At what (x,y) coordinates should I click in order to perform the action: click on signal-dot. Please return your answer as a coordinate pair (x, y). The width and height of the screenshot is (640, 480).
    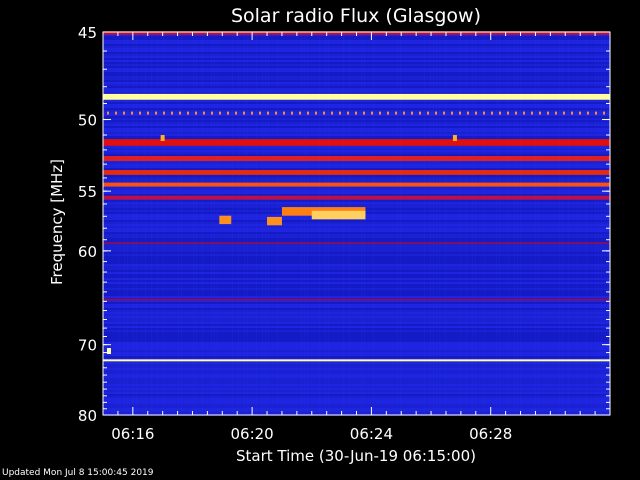
    Looking at the image, I should click on (454, 138).